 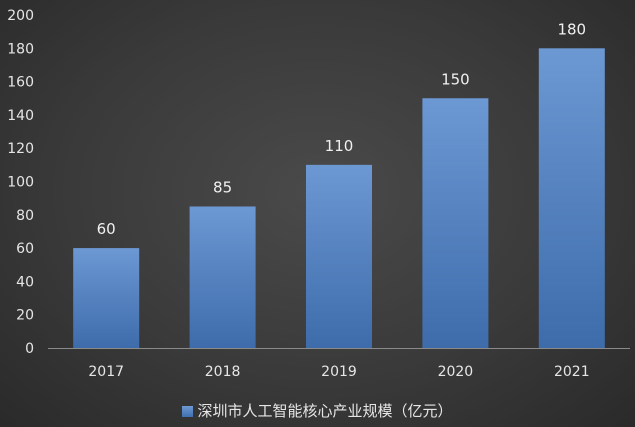 What do you see at coordinates (25, 316) in the screenshot?
I see `y-tick-label: 20` at bounding box center [25, 316].